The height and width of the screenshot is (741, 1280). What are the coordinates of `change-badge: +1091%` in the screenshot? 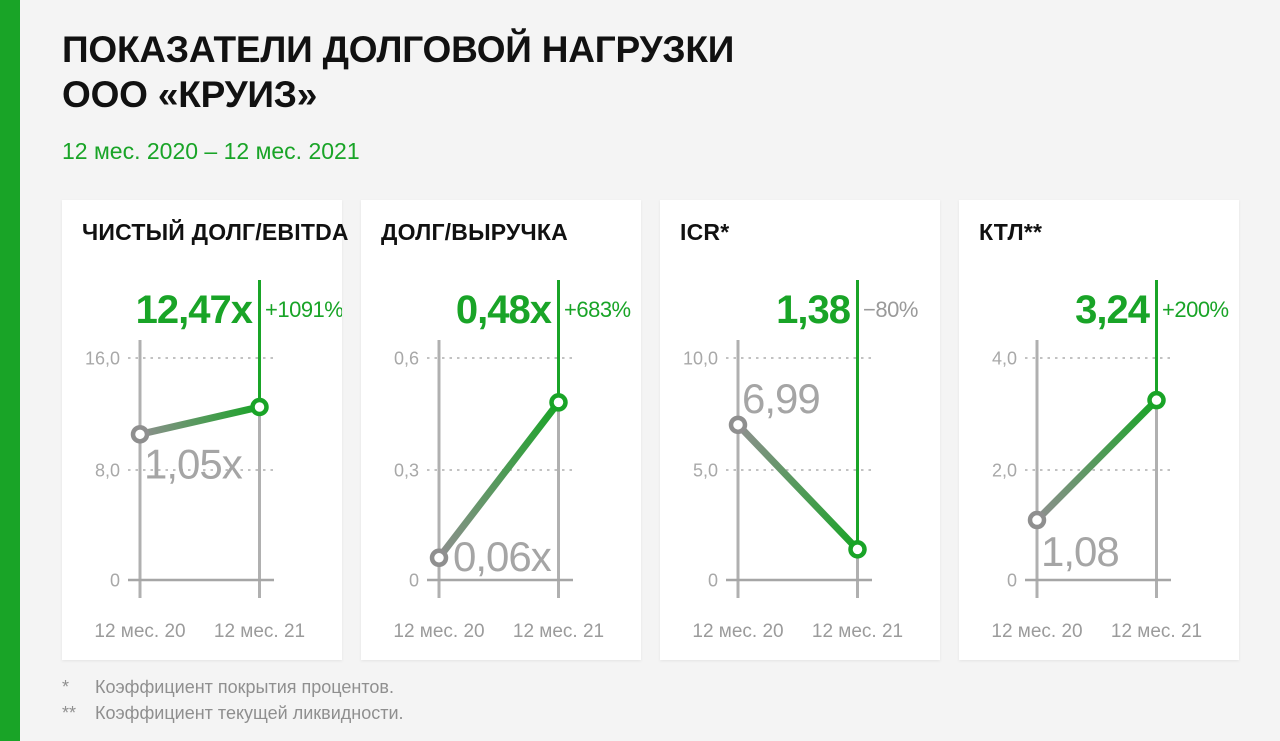 It's located at (303, 309).